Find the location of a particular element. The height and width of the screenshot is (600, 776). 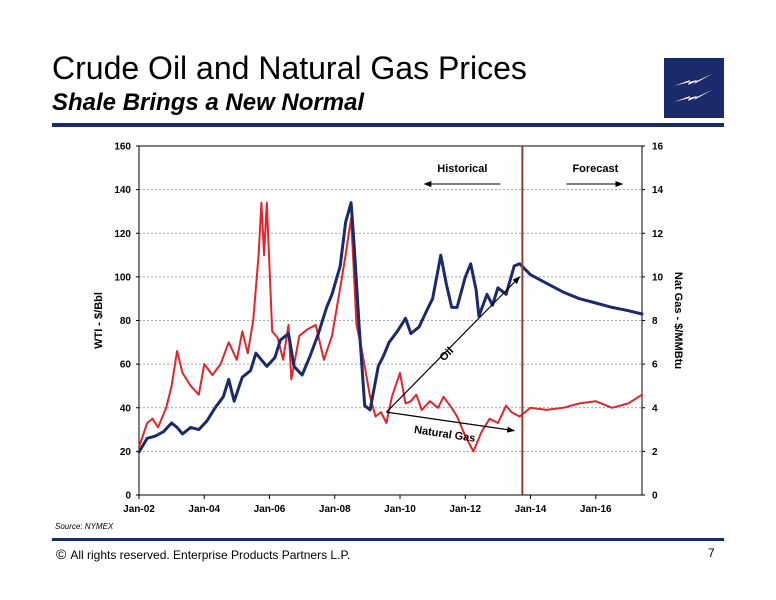

y-tick-label: 0 is located at coordinates (128, 496).